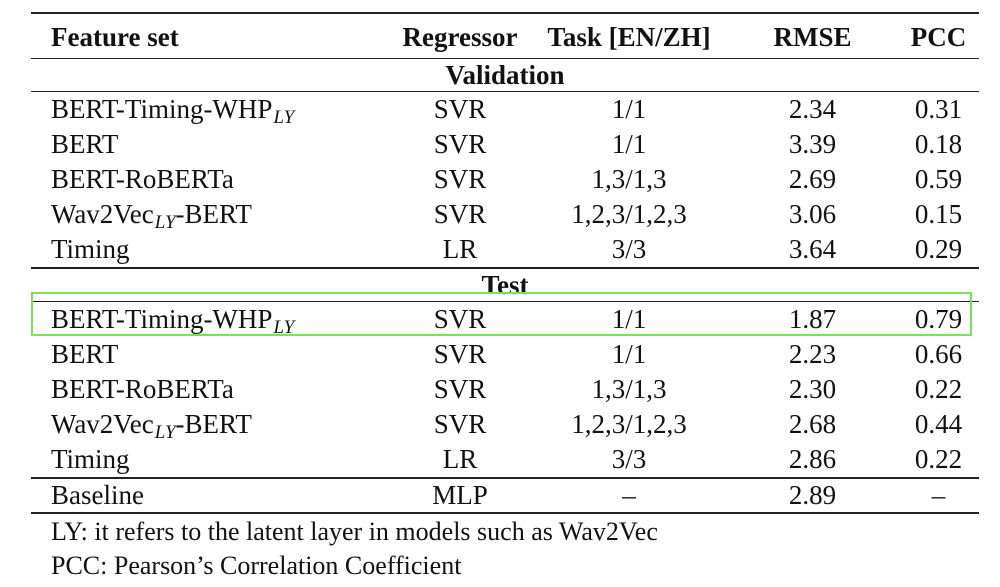 The height and width of the screenshot is (587, 1000). What do you see at coordinates (938, 179) in the screenshot?
I see `pcc-cell: 0.59` at bounding box center [938, 179].